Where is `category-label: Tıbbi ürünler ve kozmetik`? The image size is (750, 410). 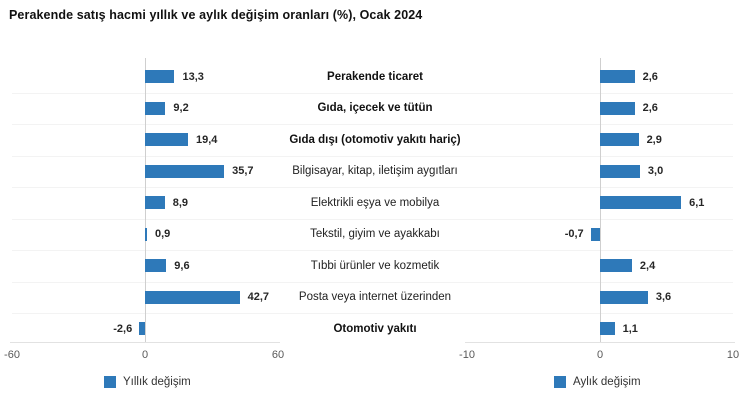
category-label: Tıbbi ürünler ve kozmetik is located at coordinates (375, 265).